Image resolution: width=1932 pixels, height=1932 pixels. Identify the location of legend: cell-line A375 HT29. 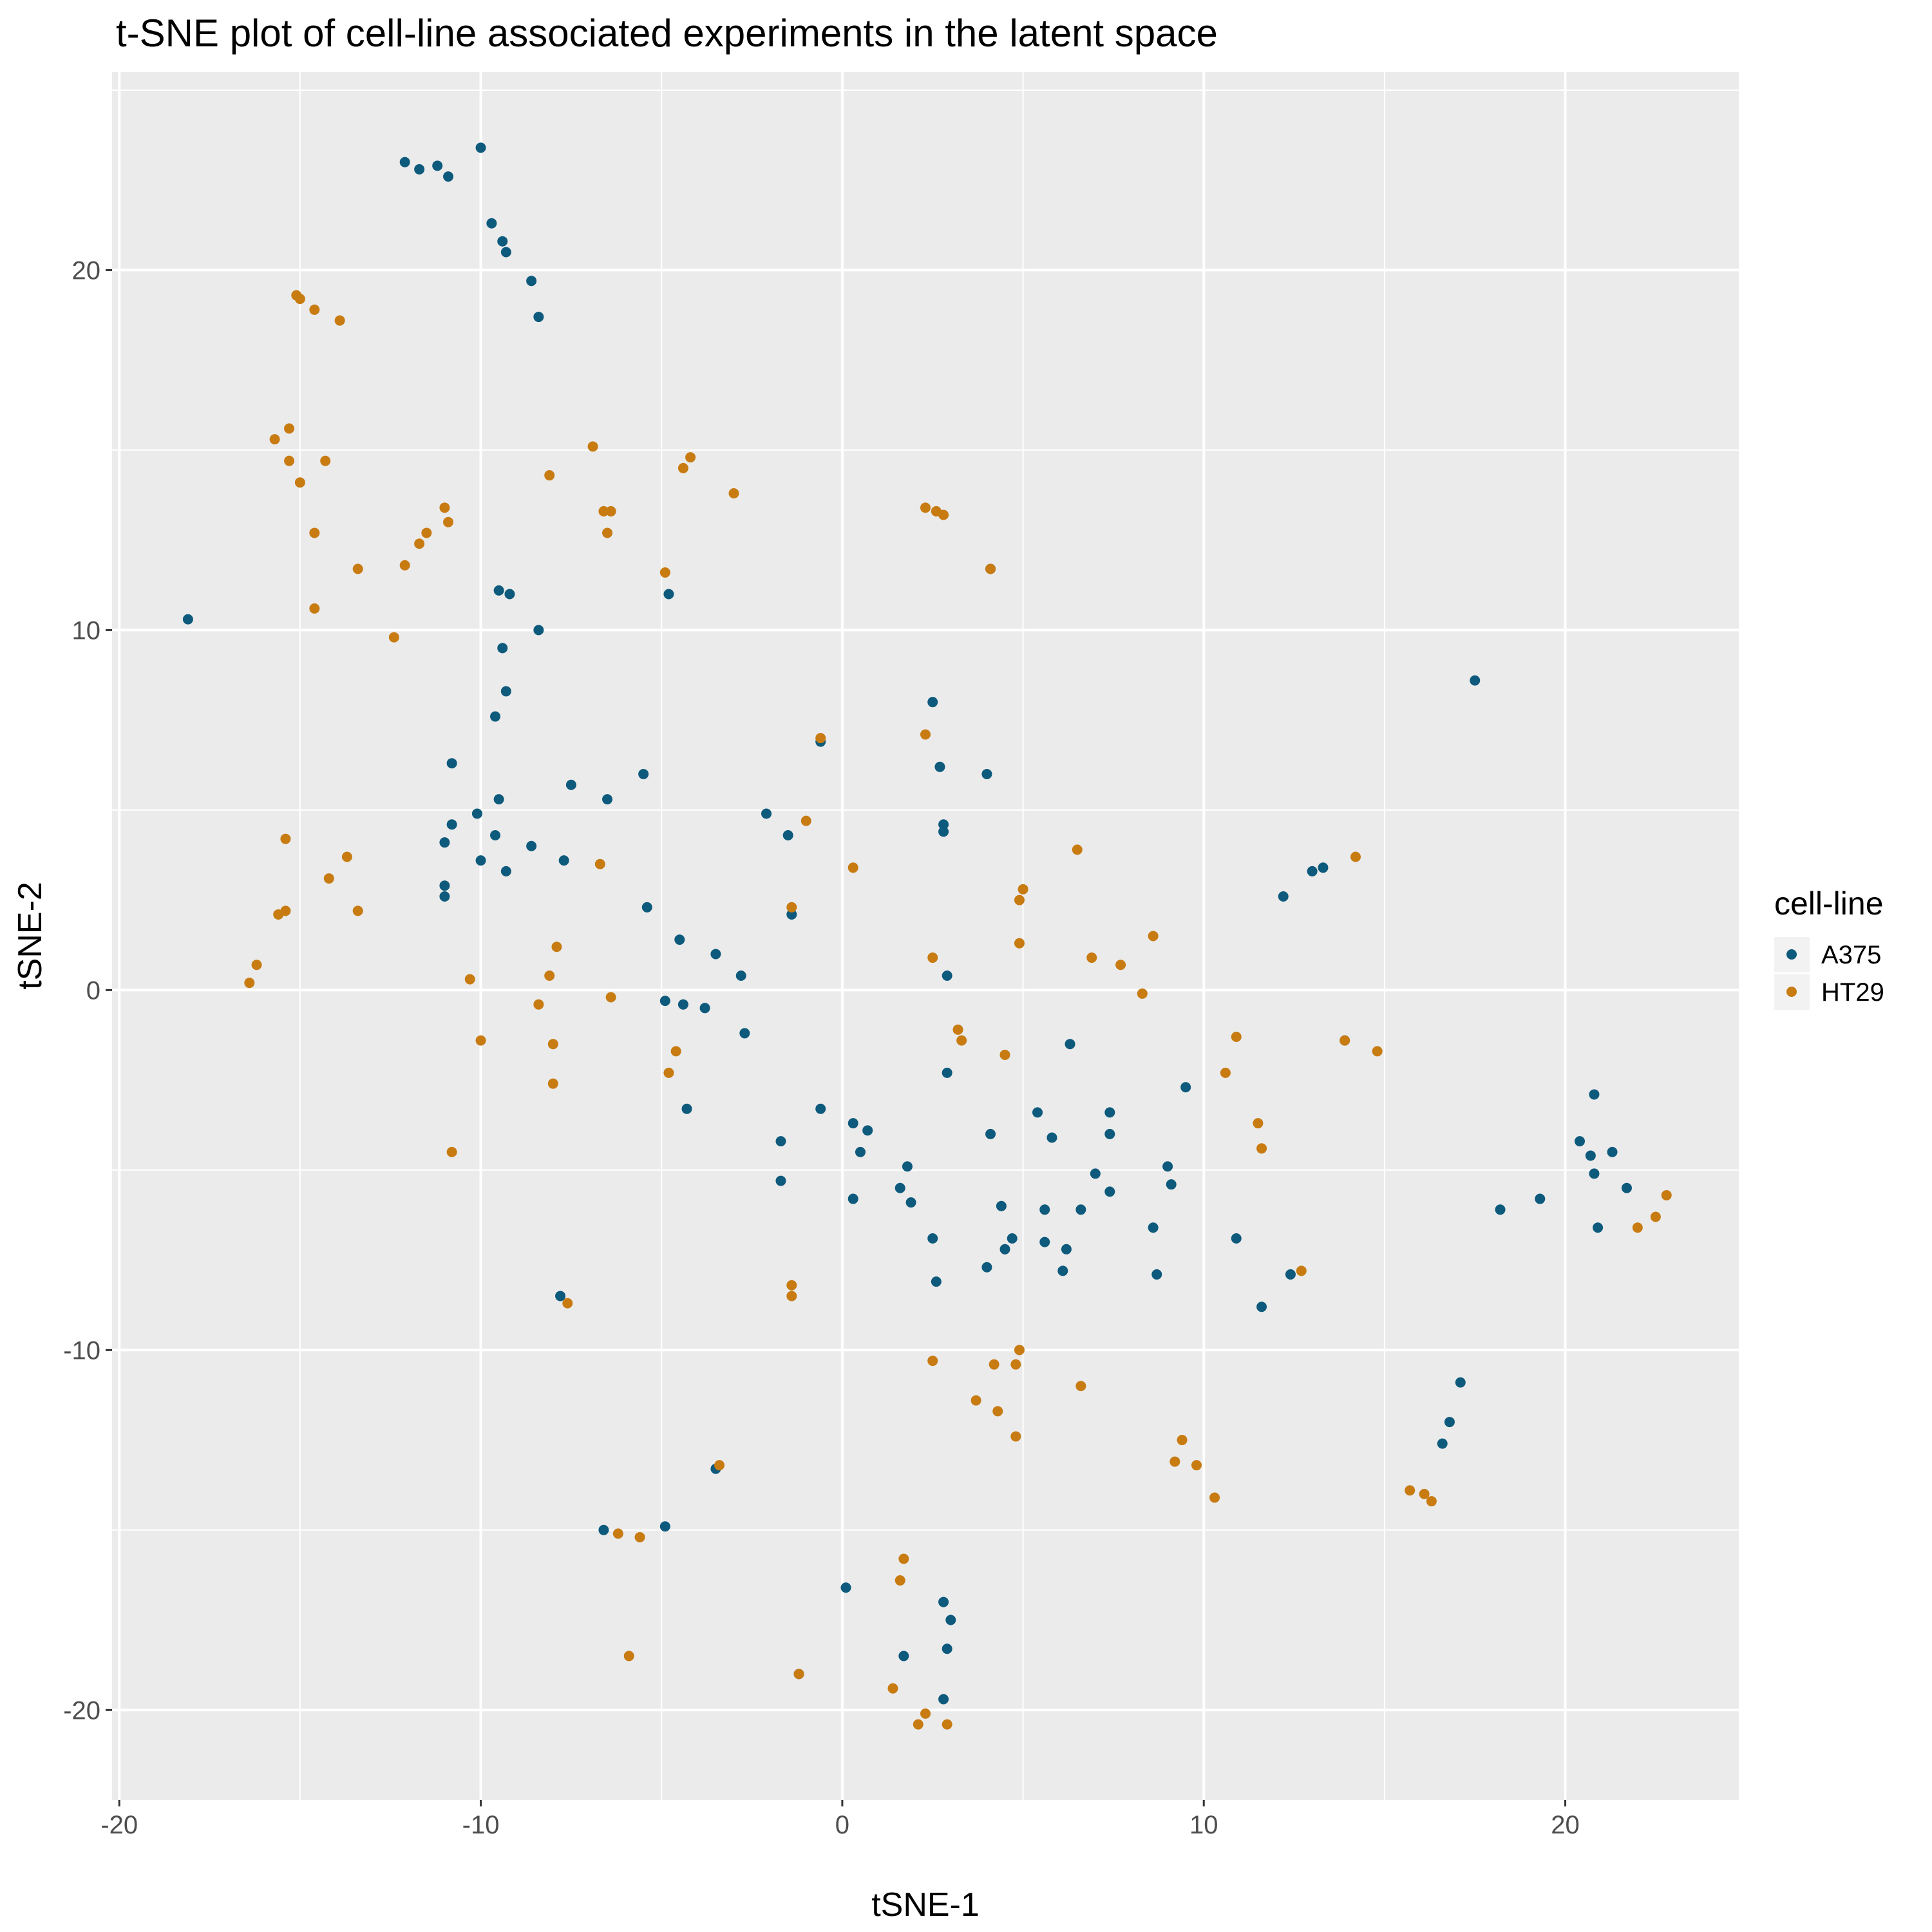
(1829, 948).